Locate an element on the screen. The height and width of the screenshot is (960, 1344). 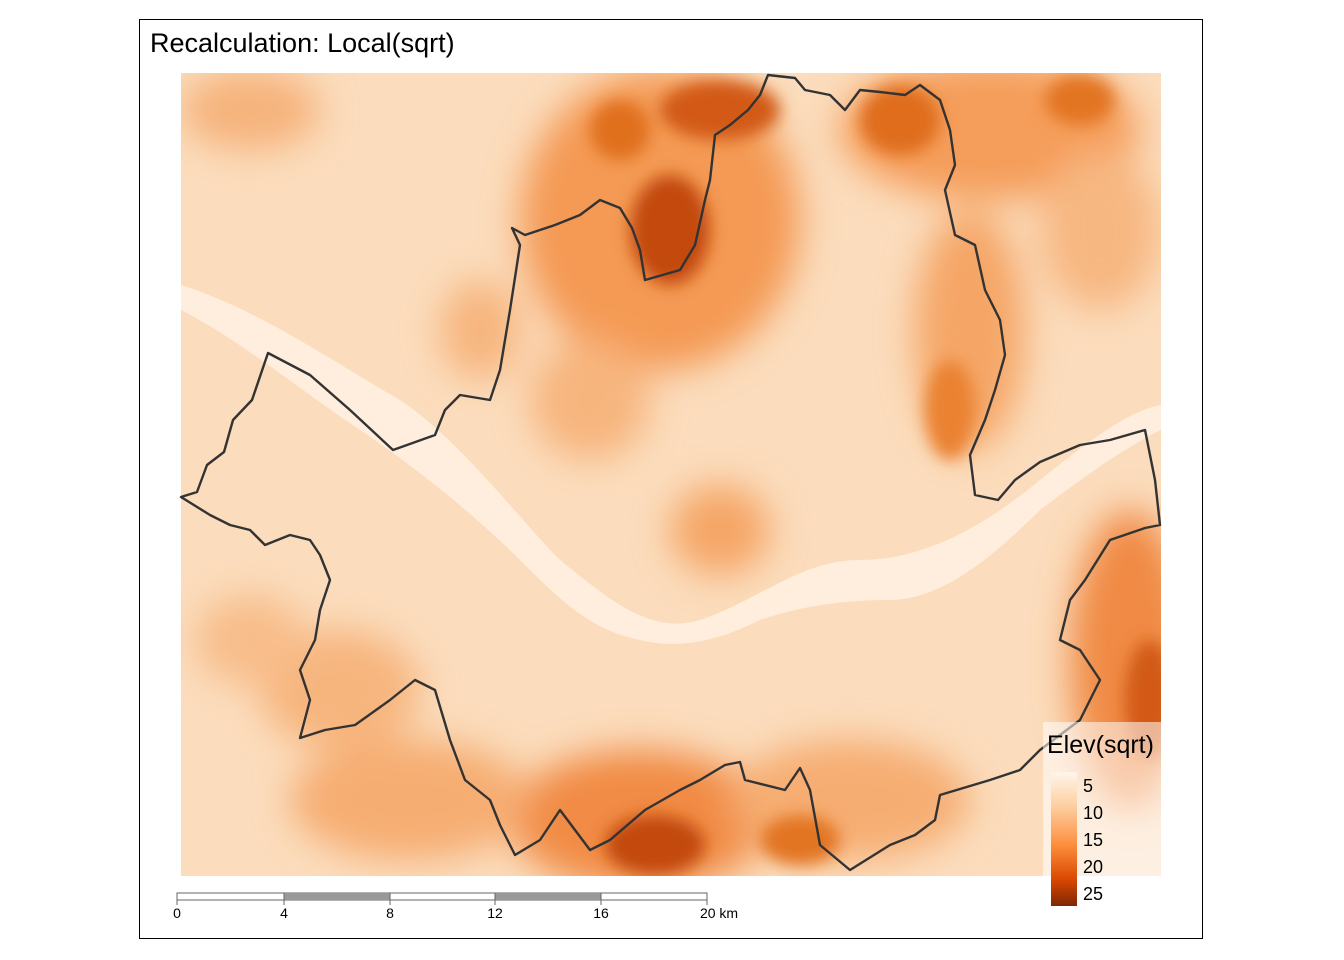
legend-label: 10 is located at coordinates (1093, 813).